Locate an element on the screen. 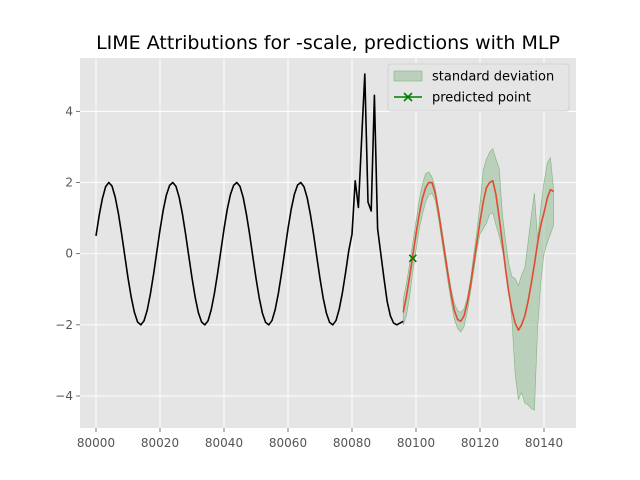  y-tick-label: −4 is located at coordinates (64, 396).